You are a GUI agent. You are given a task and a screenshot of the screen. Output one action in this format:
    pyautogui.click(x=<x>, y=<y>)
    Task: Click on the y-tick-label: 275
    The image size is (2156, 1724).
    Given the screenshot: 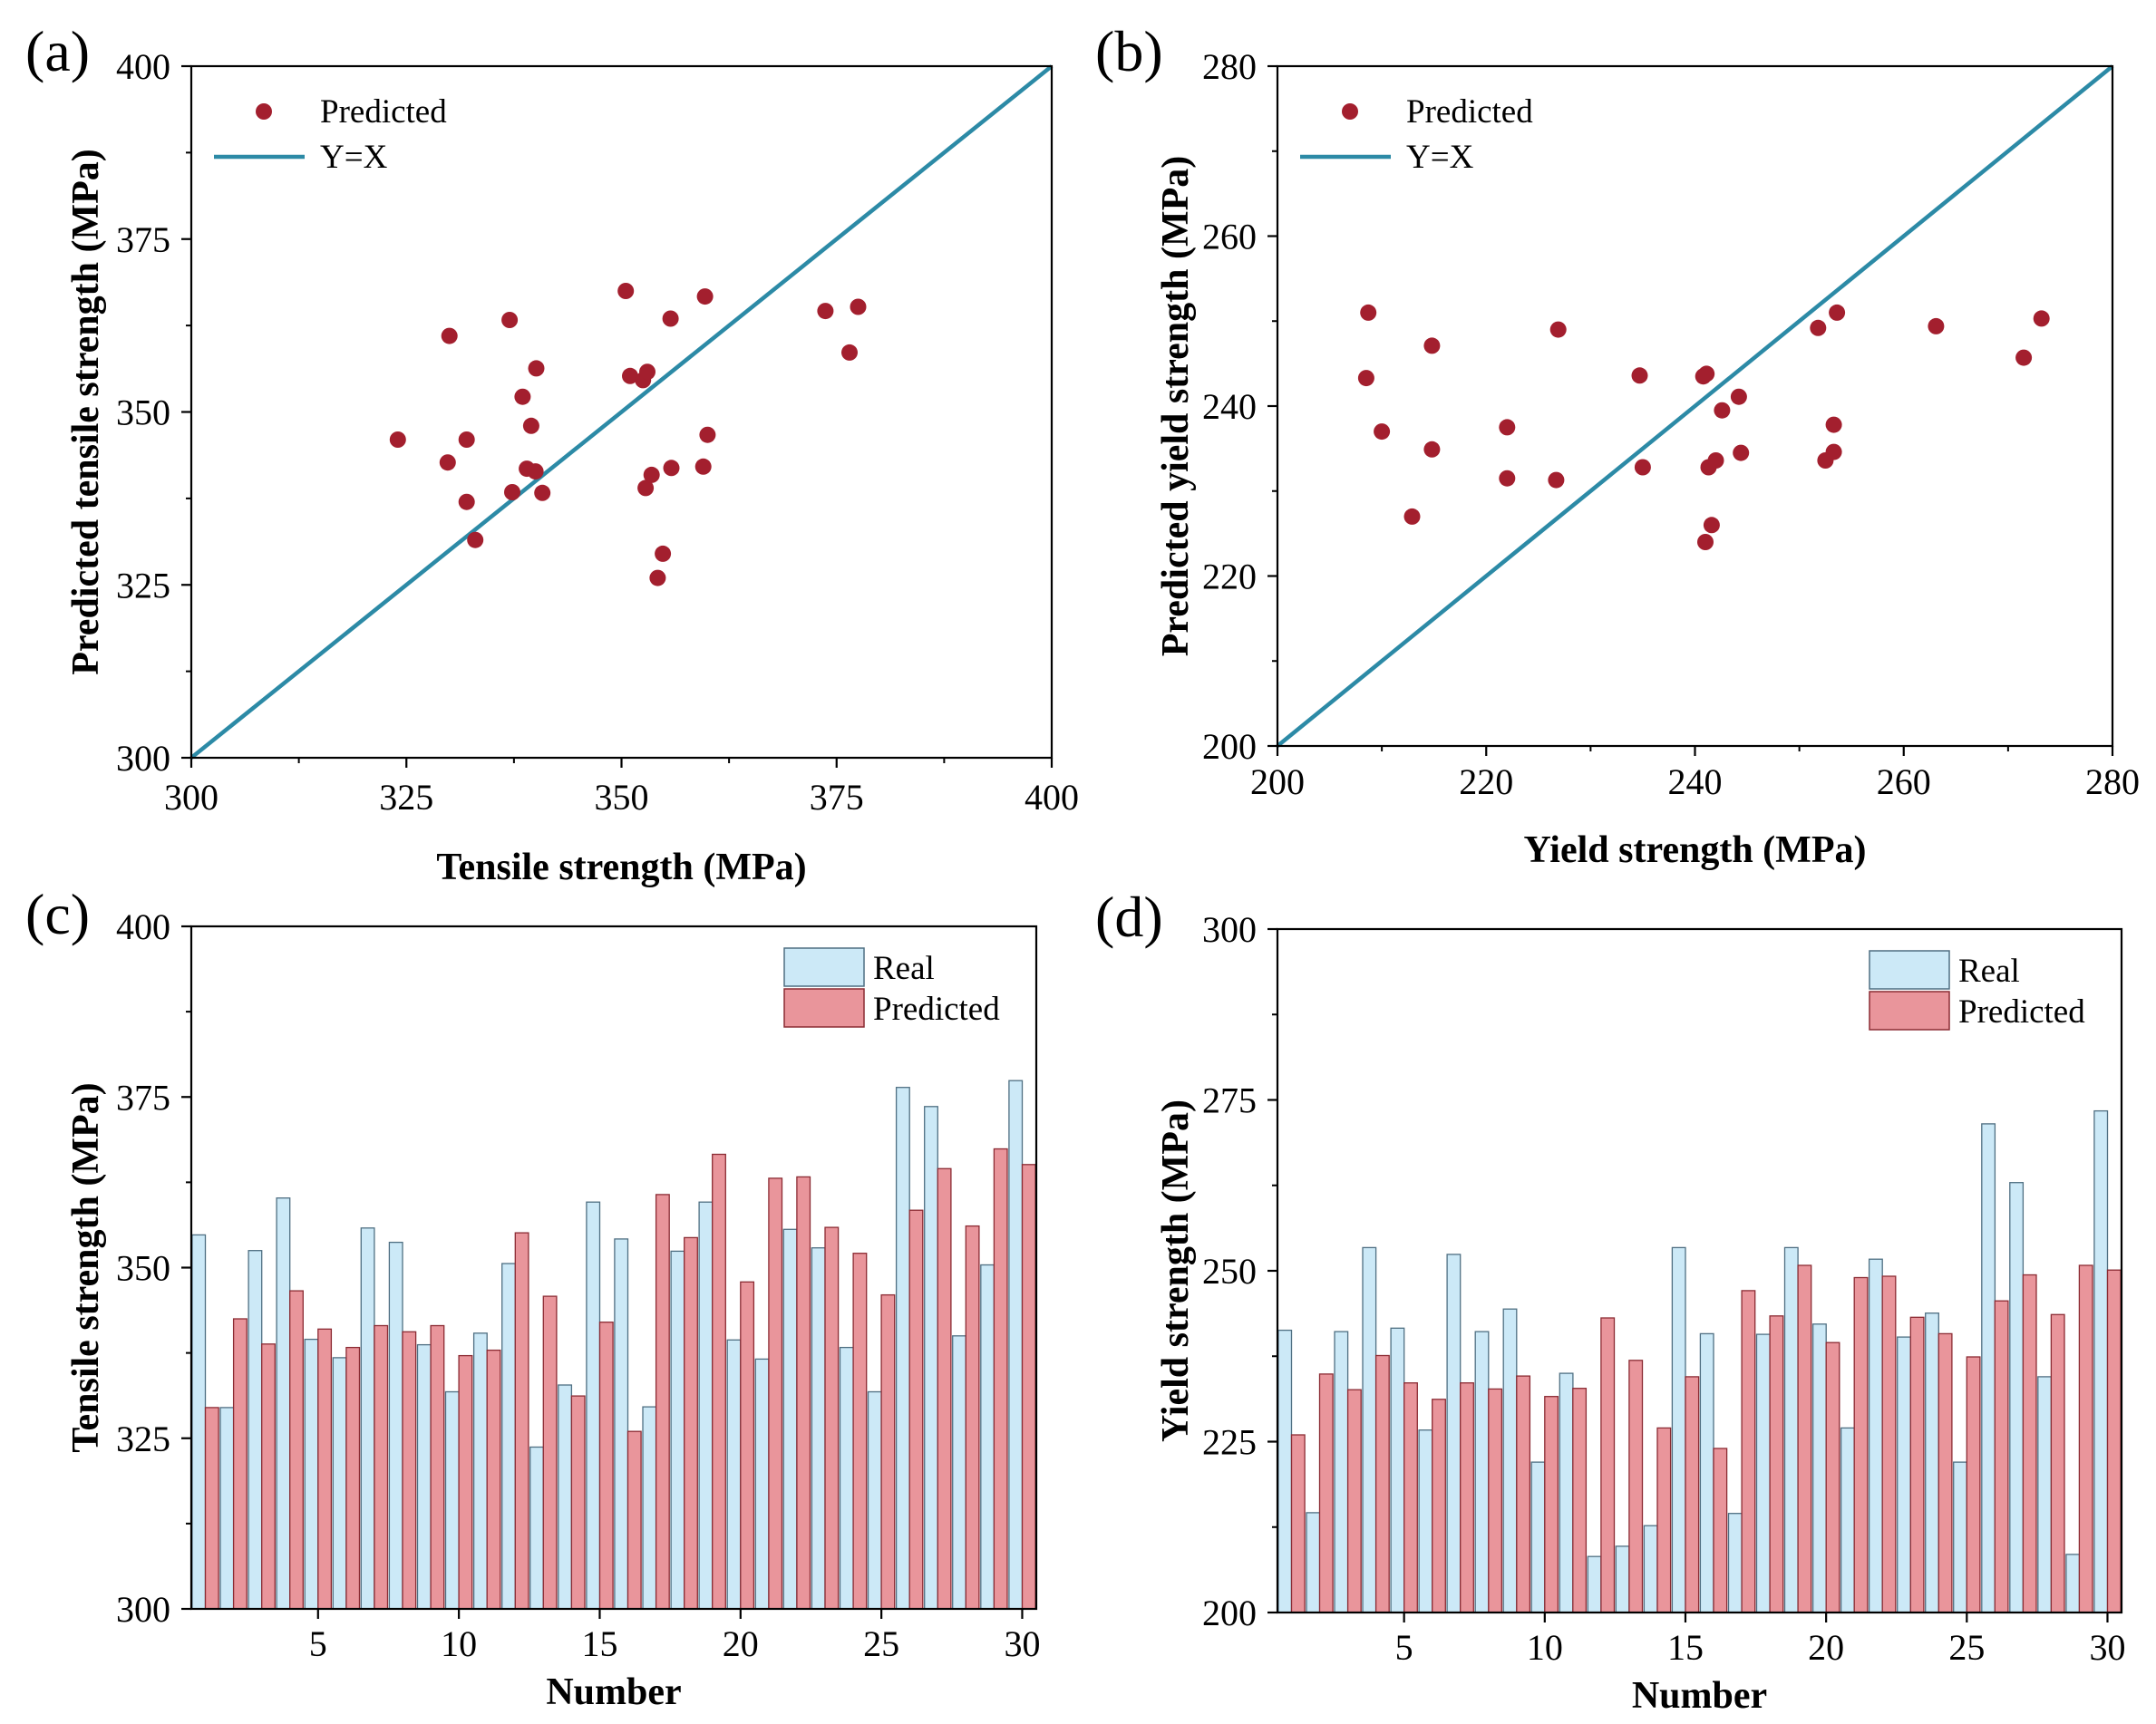 What is the action you would take?
    pyautogui.click(x=1229, y=1100)
    